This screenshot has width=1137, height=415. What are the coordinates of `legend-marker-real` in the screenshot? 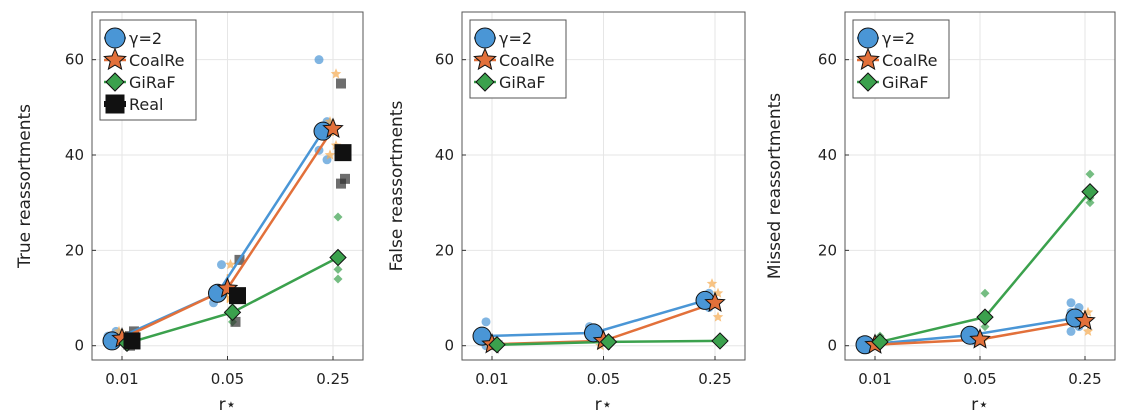 It's located at (115, 104).